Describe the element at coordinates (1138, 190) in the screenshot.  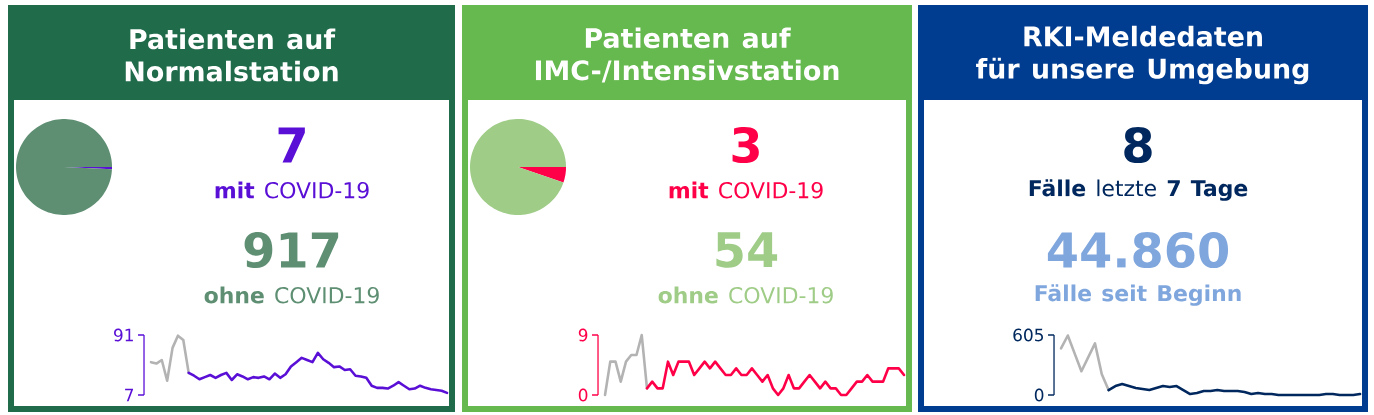
I see `category-label: Fälle letzte 7 Tage` at that location.